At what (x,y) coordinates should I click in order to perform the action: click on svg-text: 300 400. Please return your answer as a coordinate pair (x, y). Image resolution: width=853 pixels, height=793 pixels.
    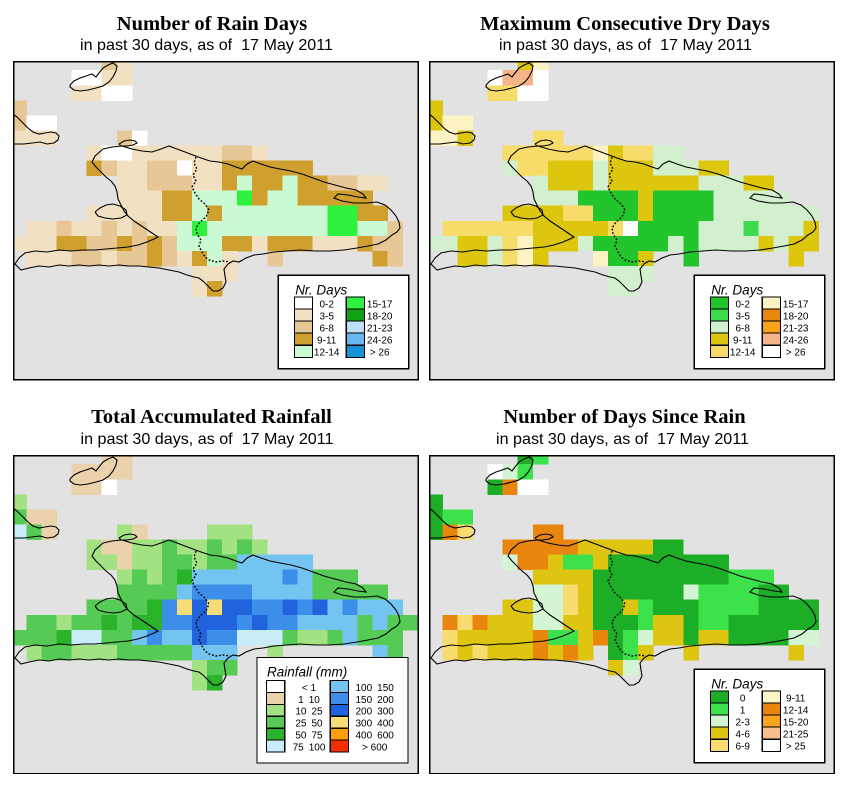
    Looking at the image, I should click on (375, 723).